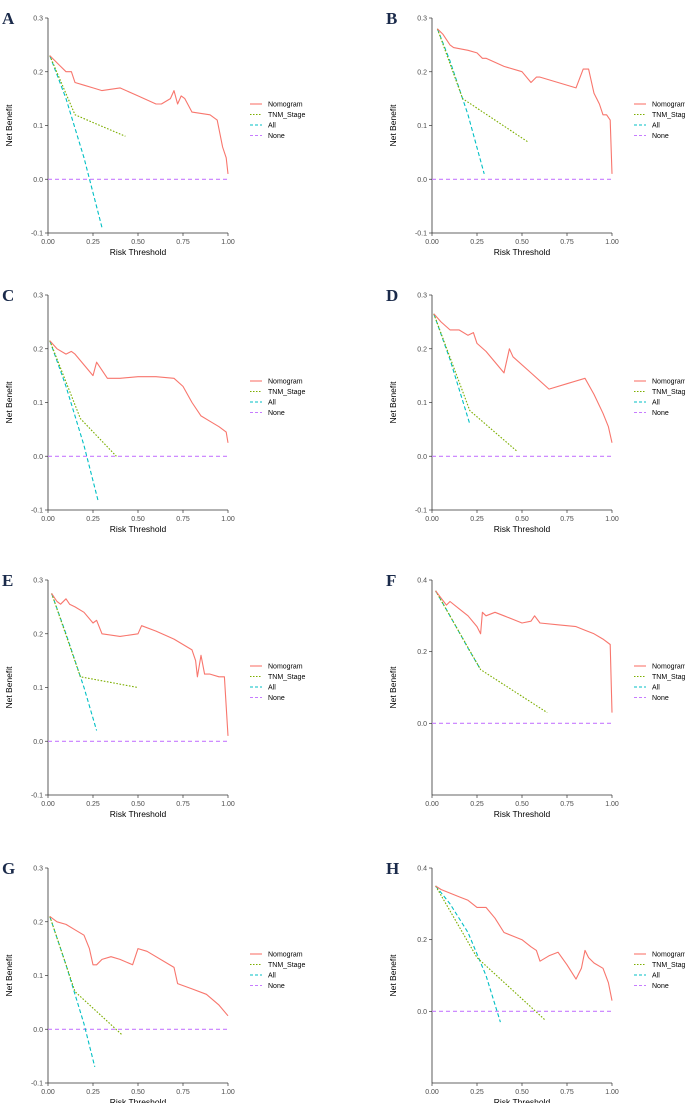 This screenshot has height=1103, width=685. Describe the element at coordinates (391, 18) in the screenshot. I see `panel-letter: B` at that location.